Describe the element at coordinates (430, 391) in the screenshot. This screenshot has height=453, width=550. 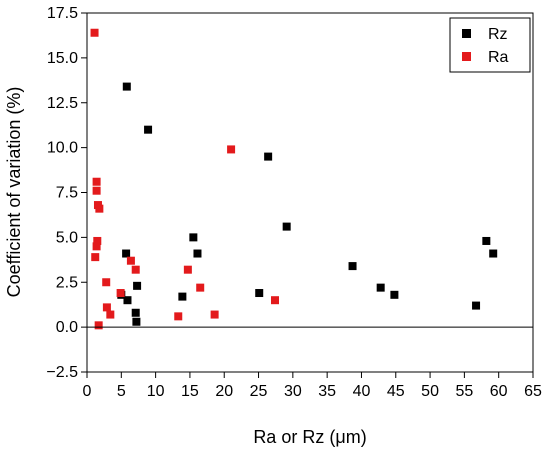
I see `x-tick-label: 50` at that location.